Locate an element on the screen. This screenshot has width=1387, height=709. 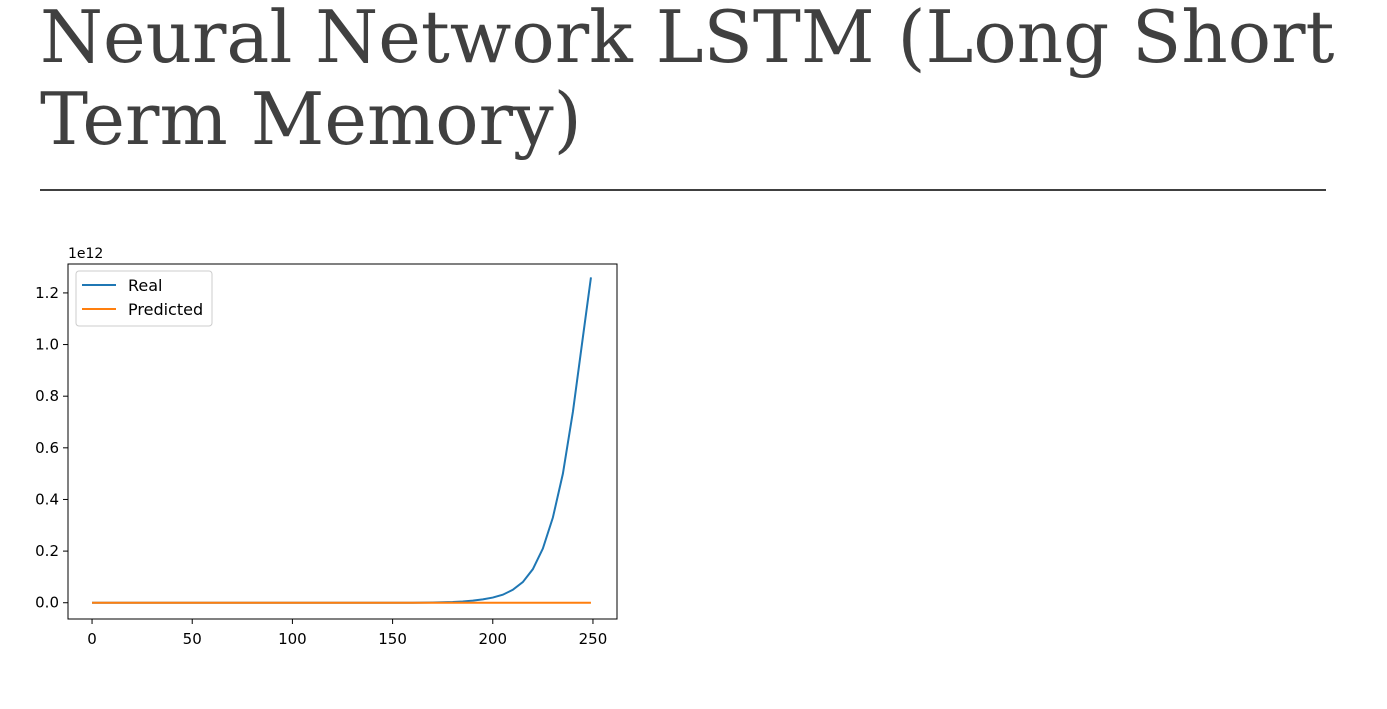
y-tick-label: 0.0 is located at coordinates (47, 603).